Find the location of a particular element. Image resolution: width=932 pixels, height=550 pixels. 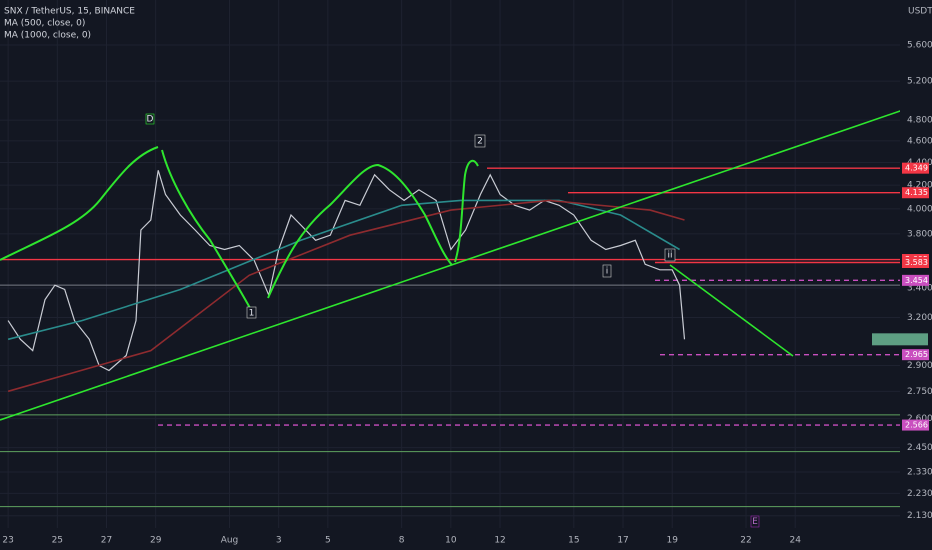

x-tick-label: 15 is located at coordinates (573, 541).